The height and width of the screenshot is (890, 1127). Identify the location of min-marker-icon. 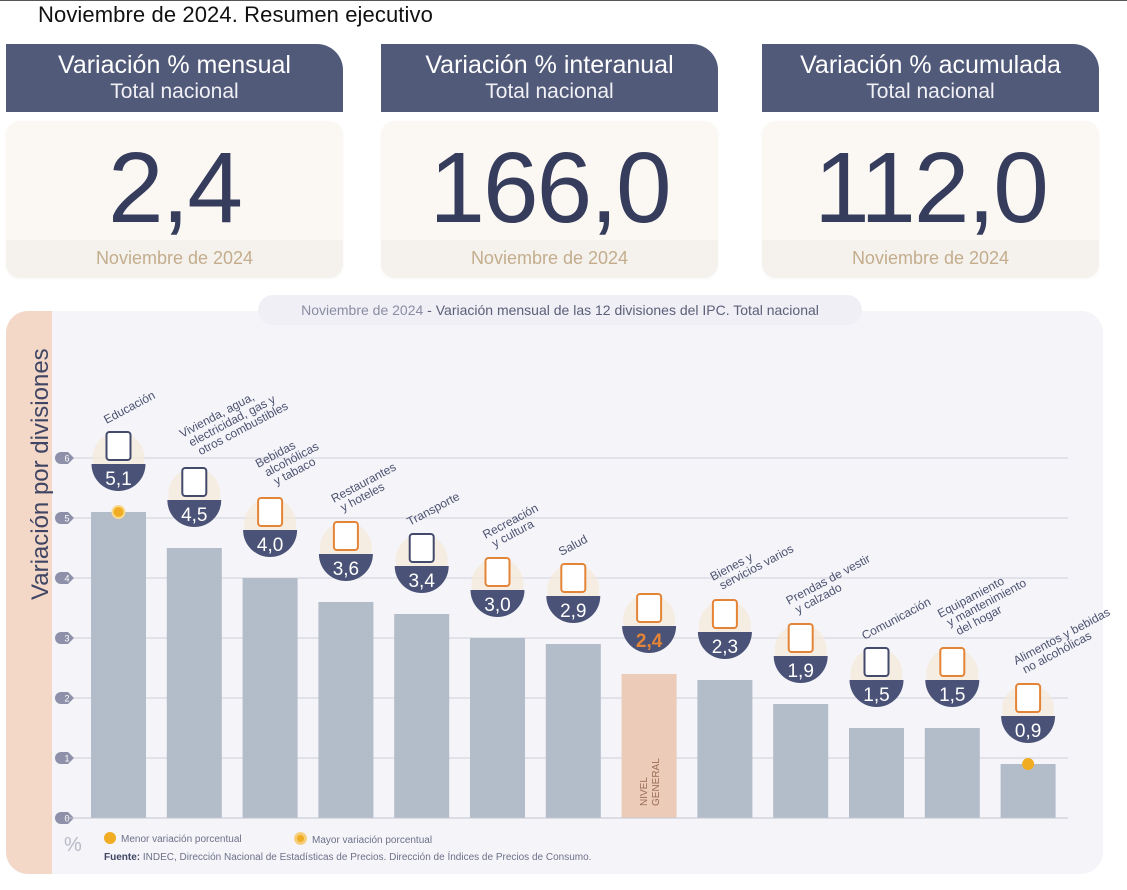
(110, 838).